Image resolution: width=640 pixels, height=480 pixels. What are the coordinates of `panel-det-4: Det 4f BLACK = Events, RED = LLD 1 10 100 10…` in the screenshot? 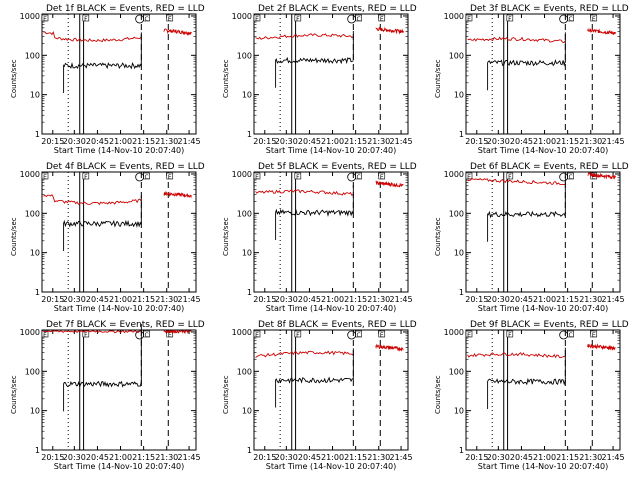 It's located at (107, 237).